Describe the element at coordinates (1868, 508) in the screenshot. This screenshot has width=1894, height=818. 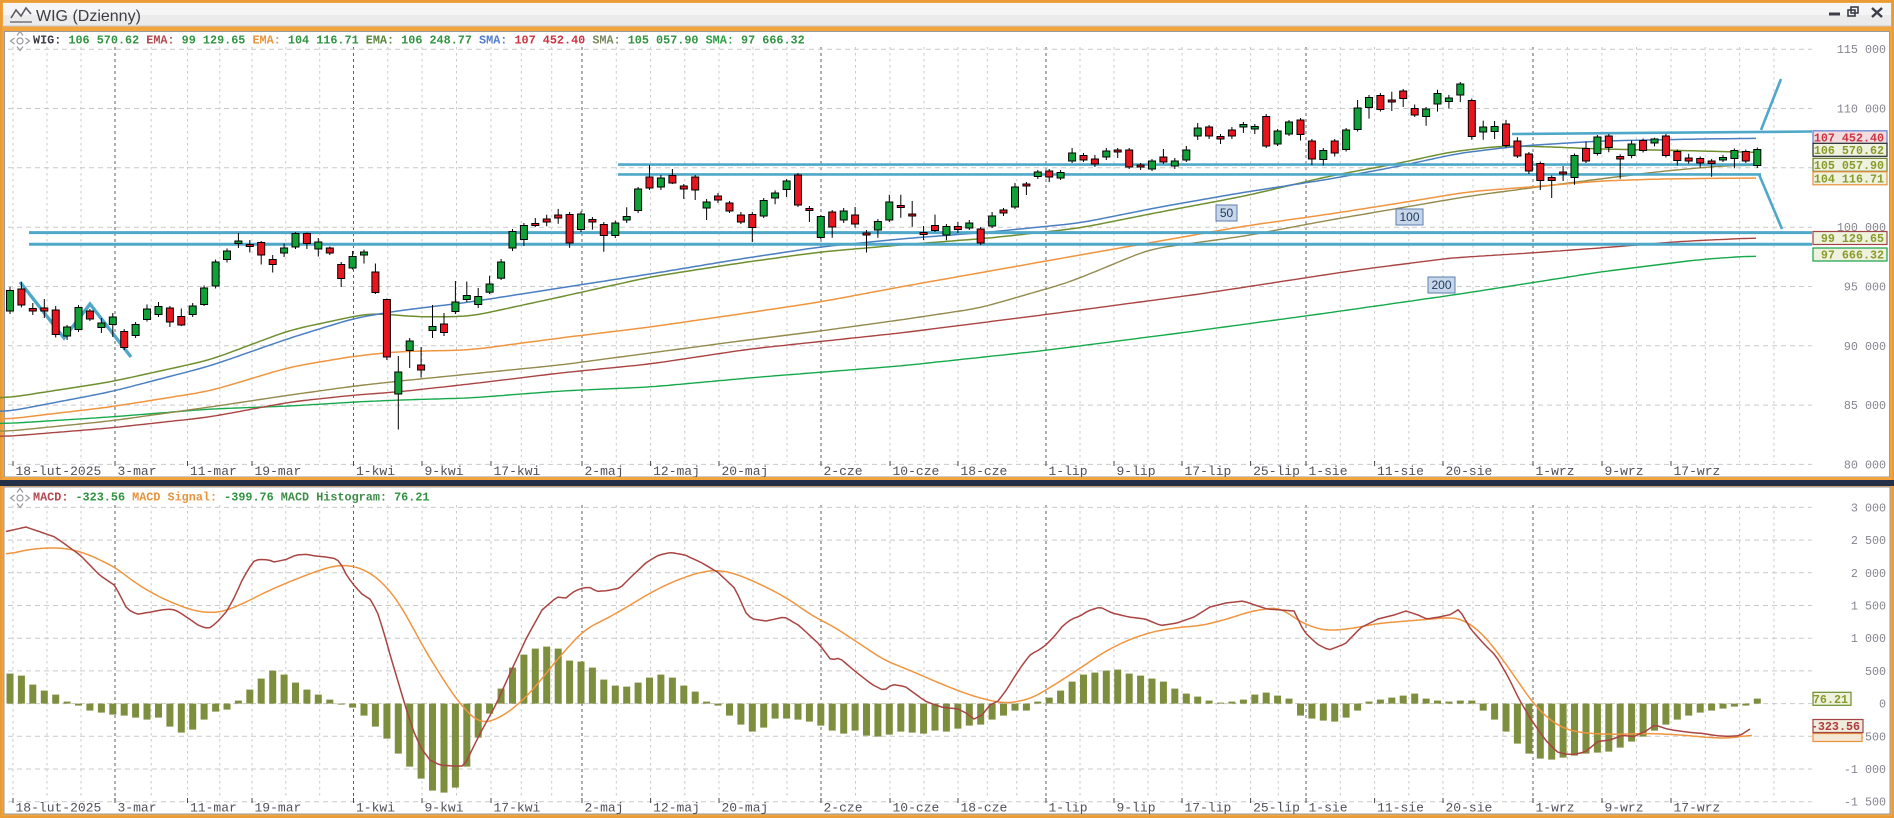
I see `svg-text: 3 000` at that location.